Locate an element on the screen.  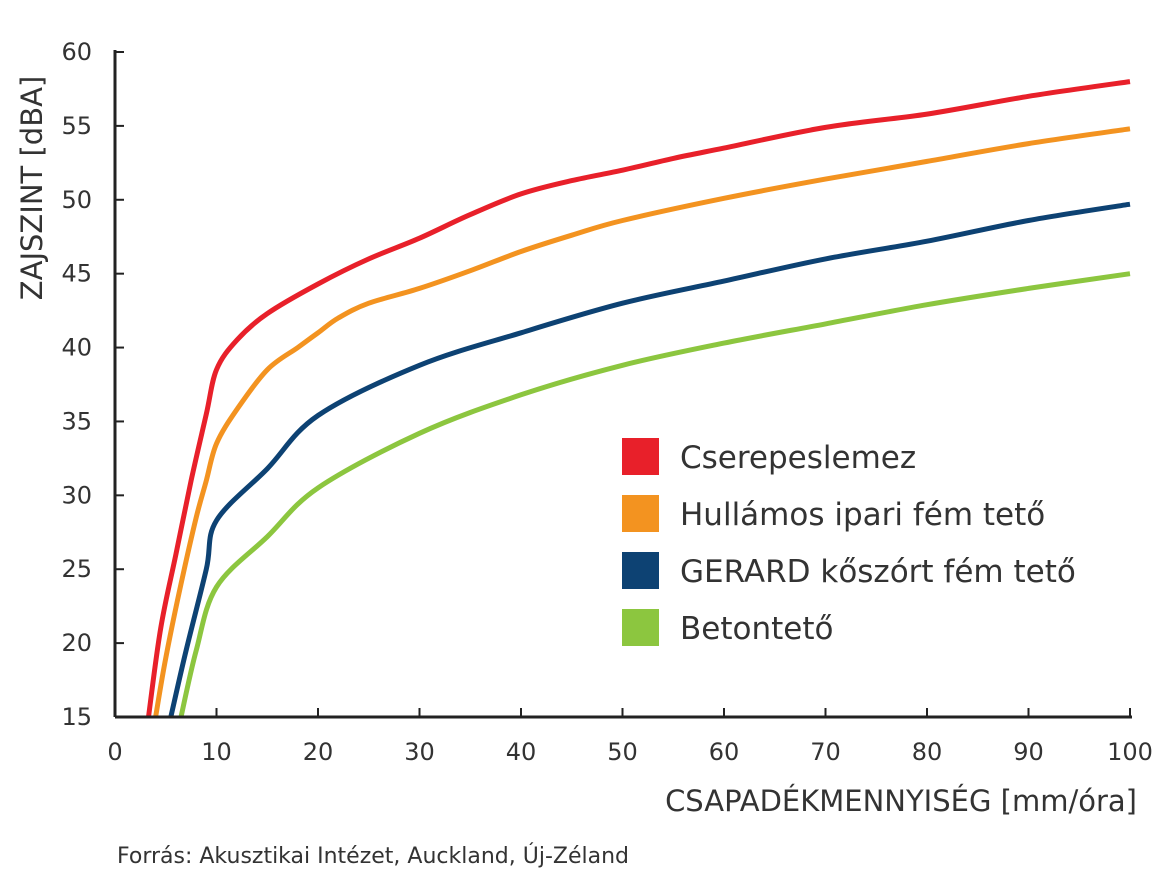
y-tick-label: 45 is located at coordinates (76, 274).